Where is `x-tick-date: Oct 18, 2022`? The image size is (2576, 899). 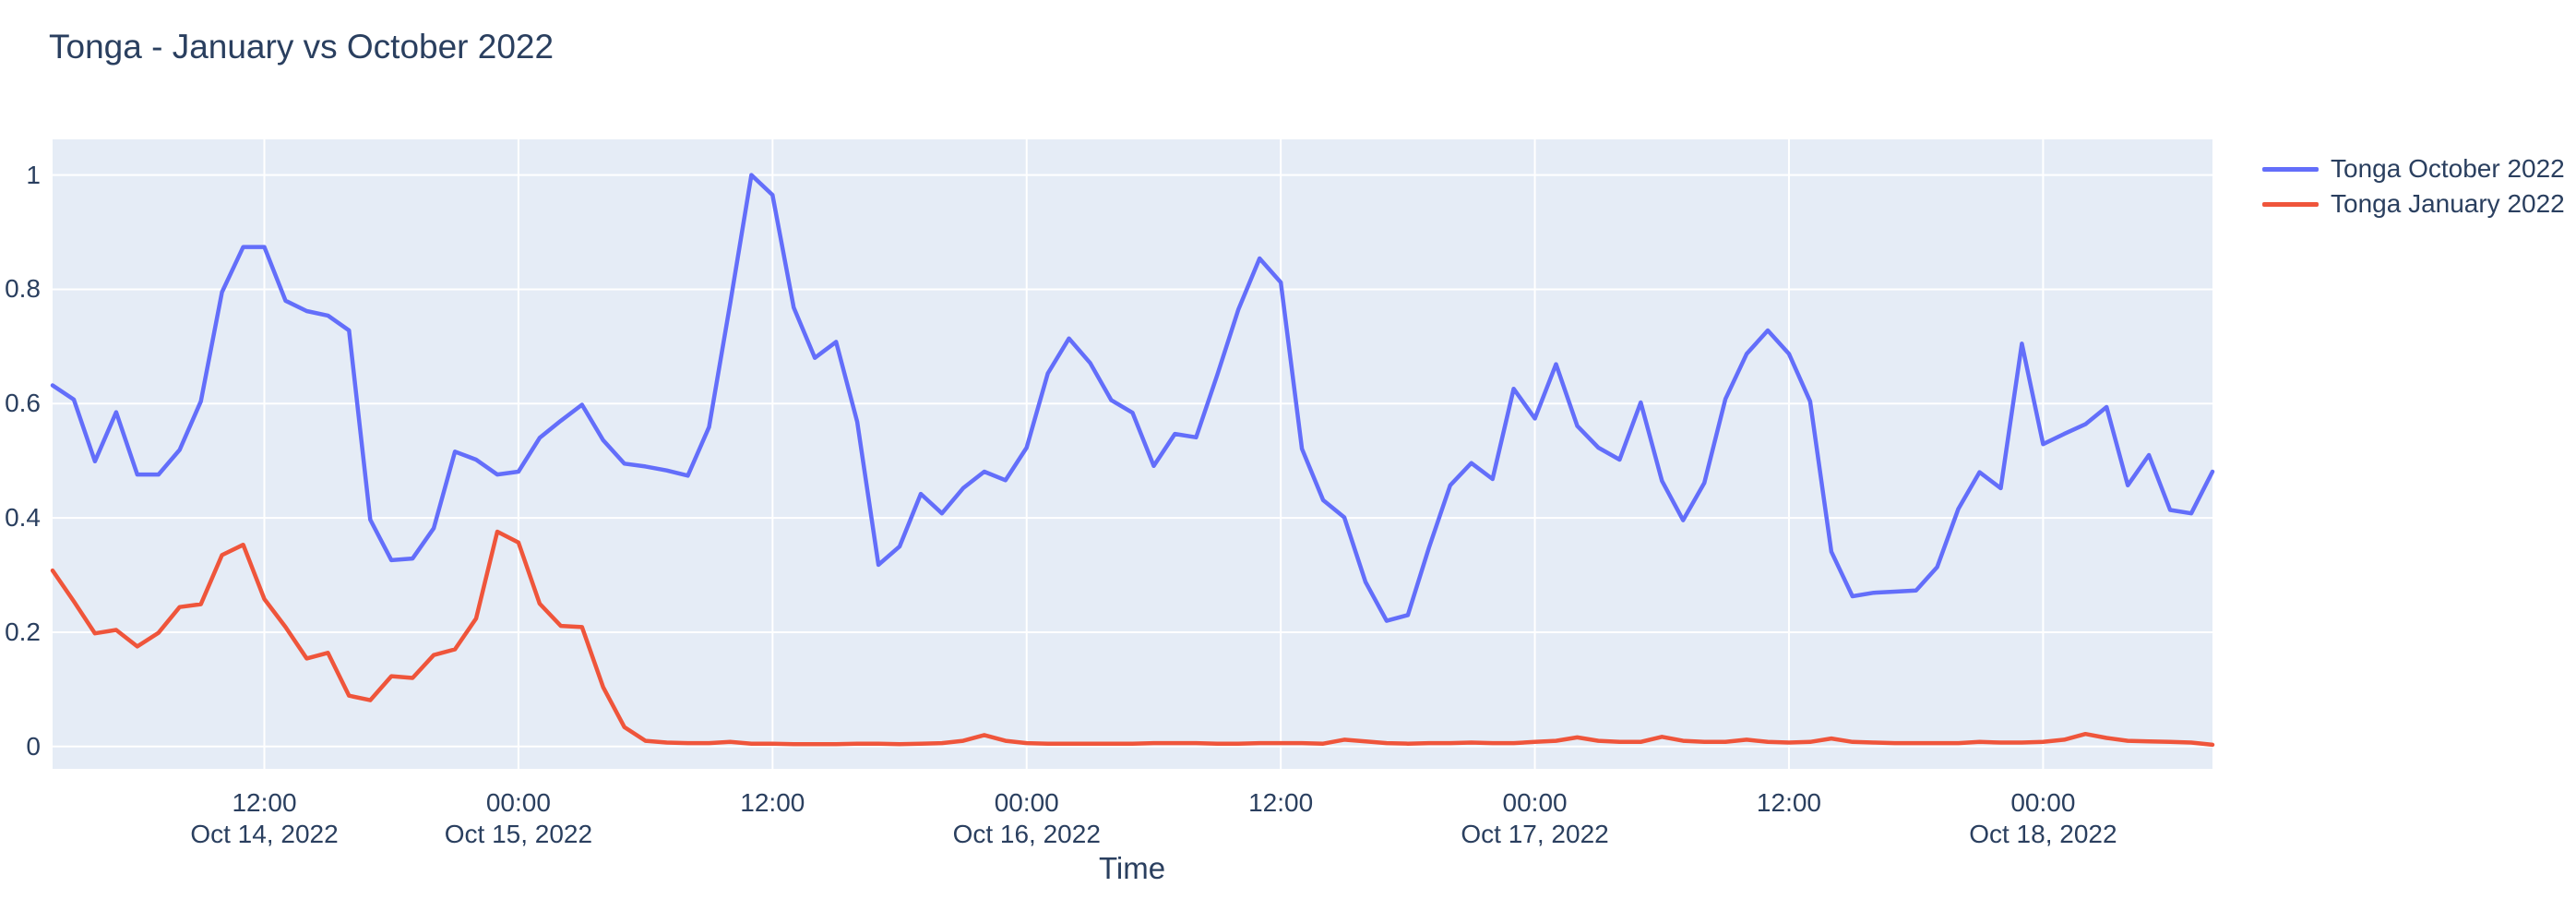 x-tick-date: Oct 18, 2022 is located at coordinates (2043, 834).